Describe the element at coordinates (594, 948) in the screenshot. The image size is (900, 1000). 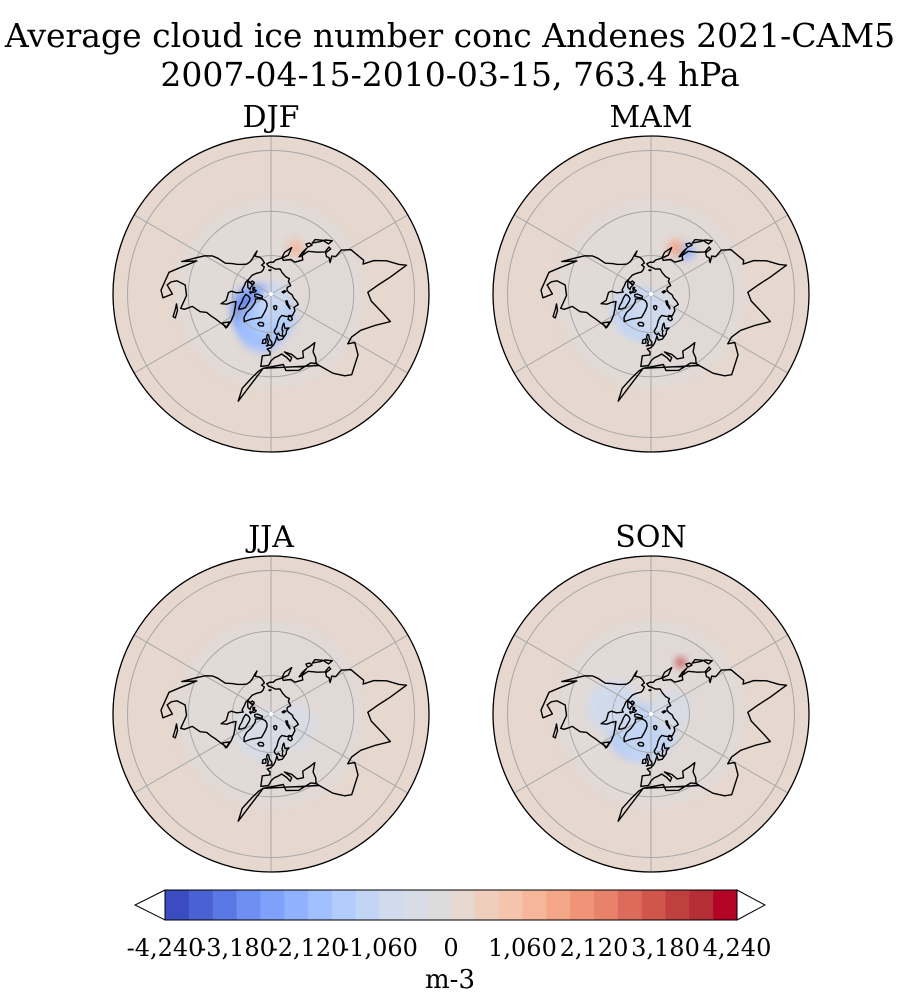
I see `colorbar-tick: 2,120` at that location.